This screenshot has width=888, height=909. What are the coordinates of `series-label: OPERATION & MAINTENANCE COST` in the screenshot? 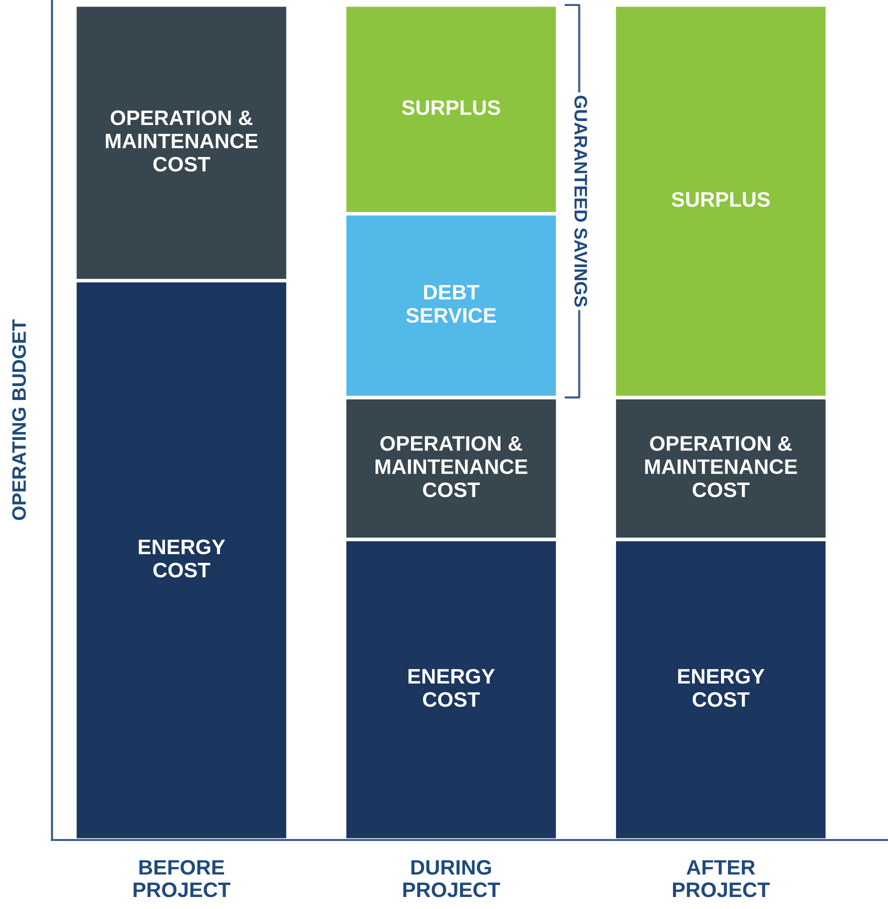 It's located at (452, 467).